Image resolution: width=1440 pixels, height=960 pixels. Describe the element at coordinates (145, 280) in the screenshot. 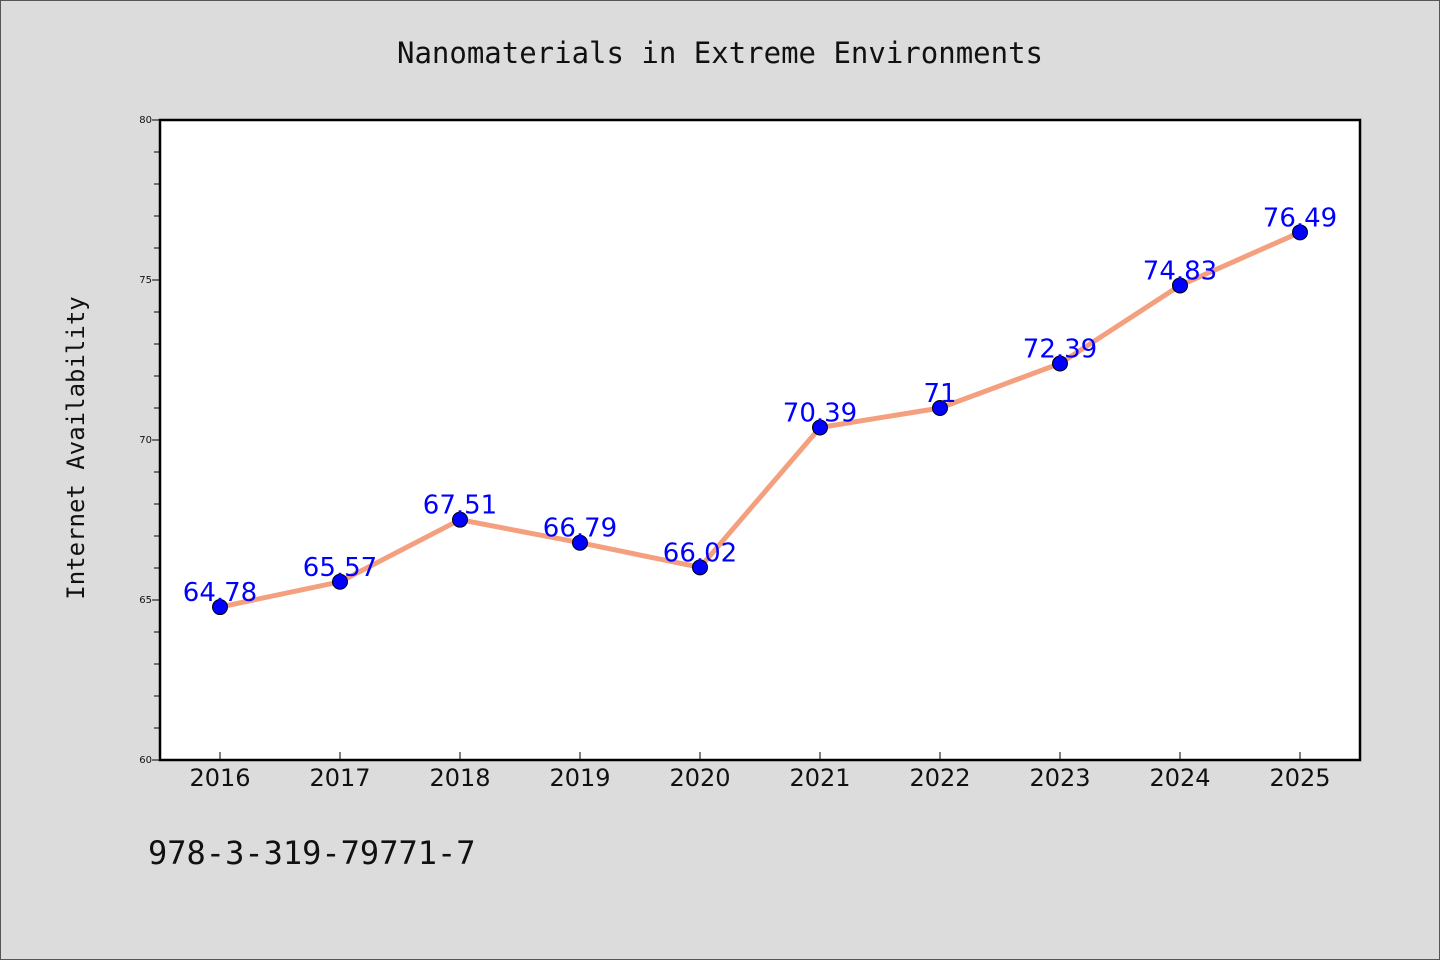

I see `y-tick-label: 75` at that location.